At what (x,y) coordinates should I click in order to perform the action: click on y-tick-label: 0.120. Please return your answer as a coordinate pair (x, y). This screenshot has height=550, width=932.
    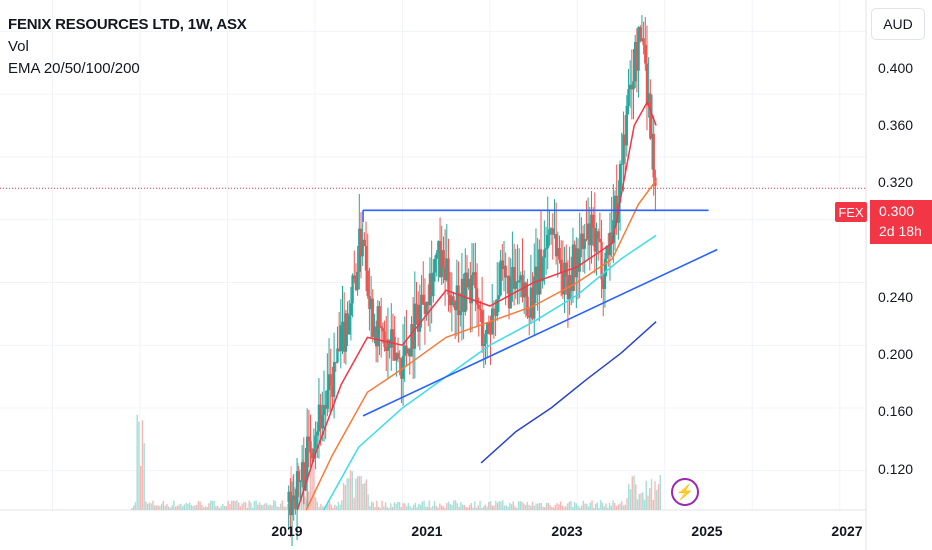
    Looking at the image, I should click on (896, 469).